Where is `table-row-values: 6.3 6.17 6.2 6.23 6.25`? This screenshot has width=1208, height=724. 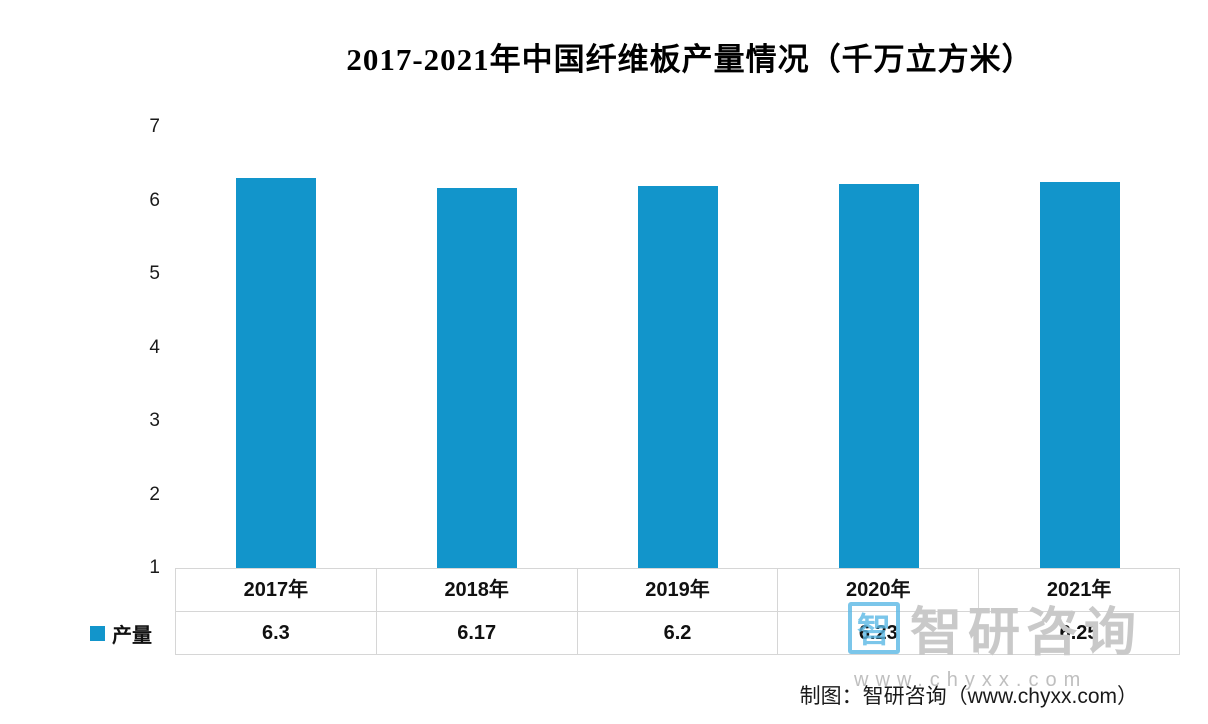
table-row-values: 6.3 6.17 6.2 6.23 6.25 is located at coordinates (677, 632).